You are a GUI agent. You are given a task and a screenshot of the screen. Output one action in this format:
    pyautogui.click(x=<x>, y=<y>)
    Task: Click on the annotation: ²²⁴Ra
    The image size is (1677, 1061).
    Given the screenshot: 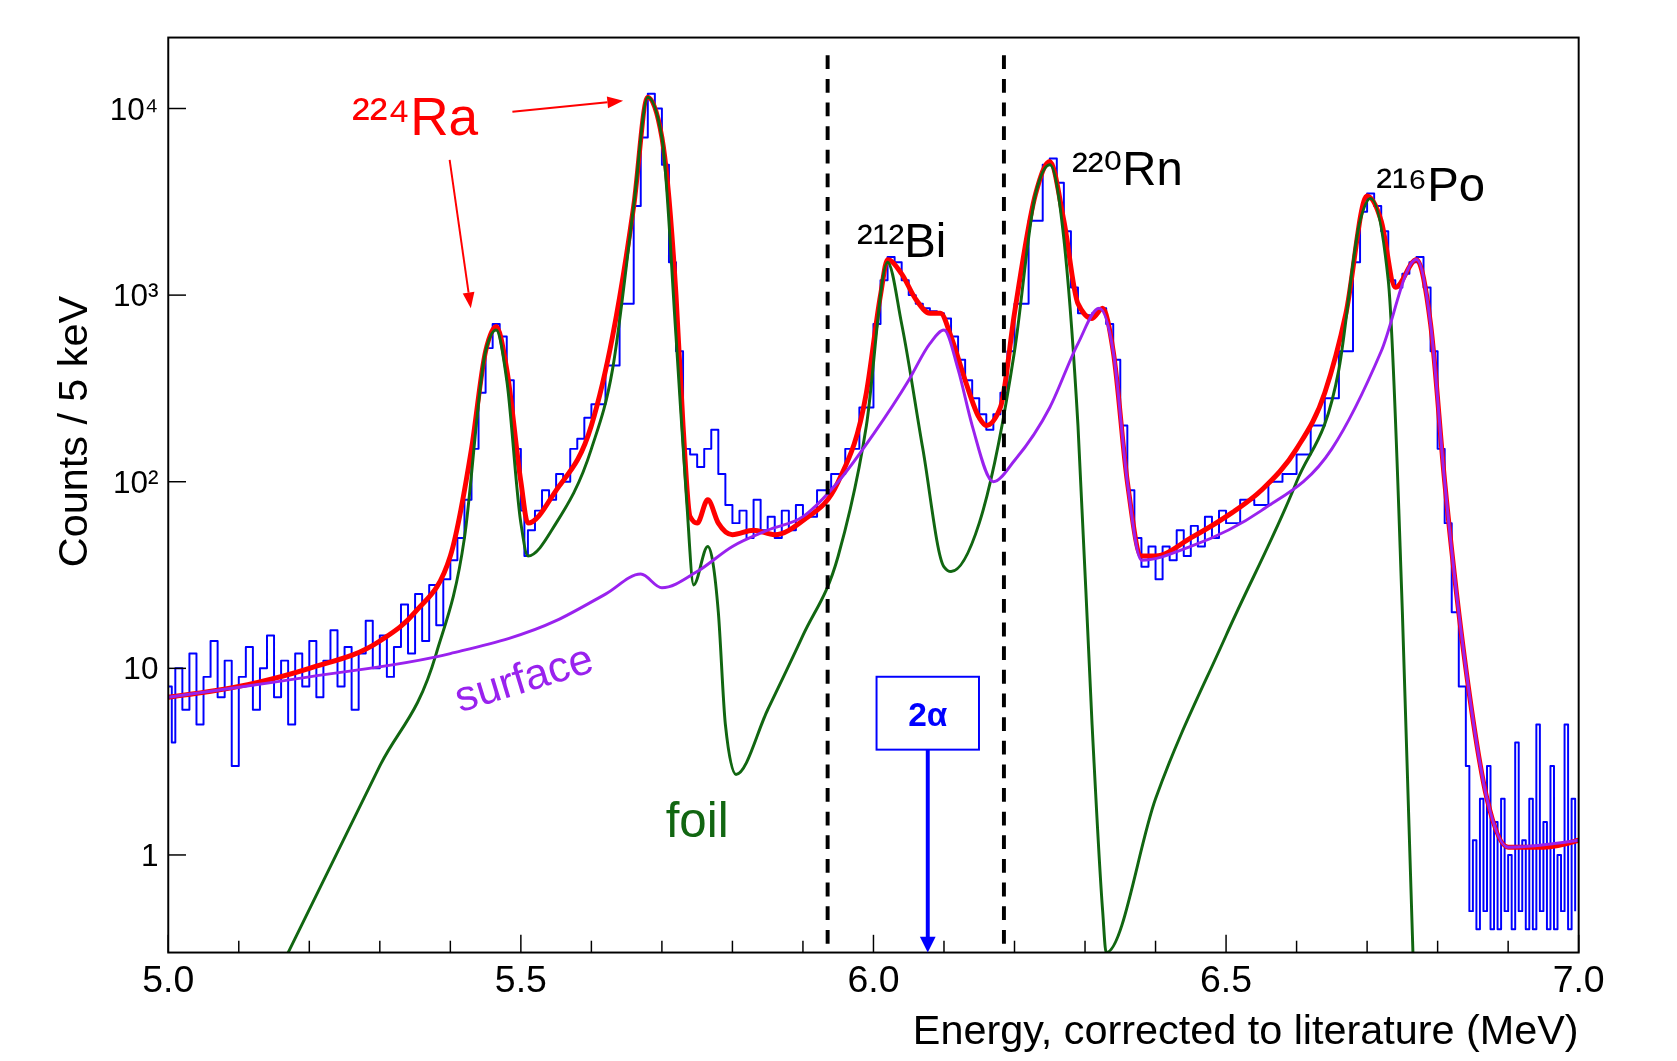 What is the action you would take?
    pyautogui.click(x=415, y=117)
    